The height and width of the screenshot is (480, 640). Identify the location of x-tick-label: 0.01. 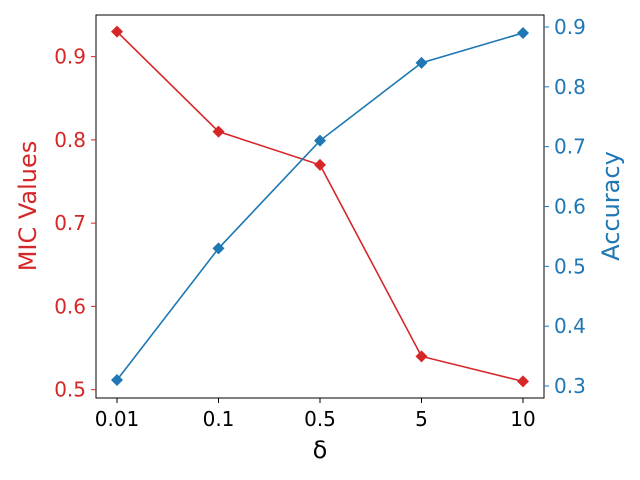
(117, 419).